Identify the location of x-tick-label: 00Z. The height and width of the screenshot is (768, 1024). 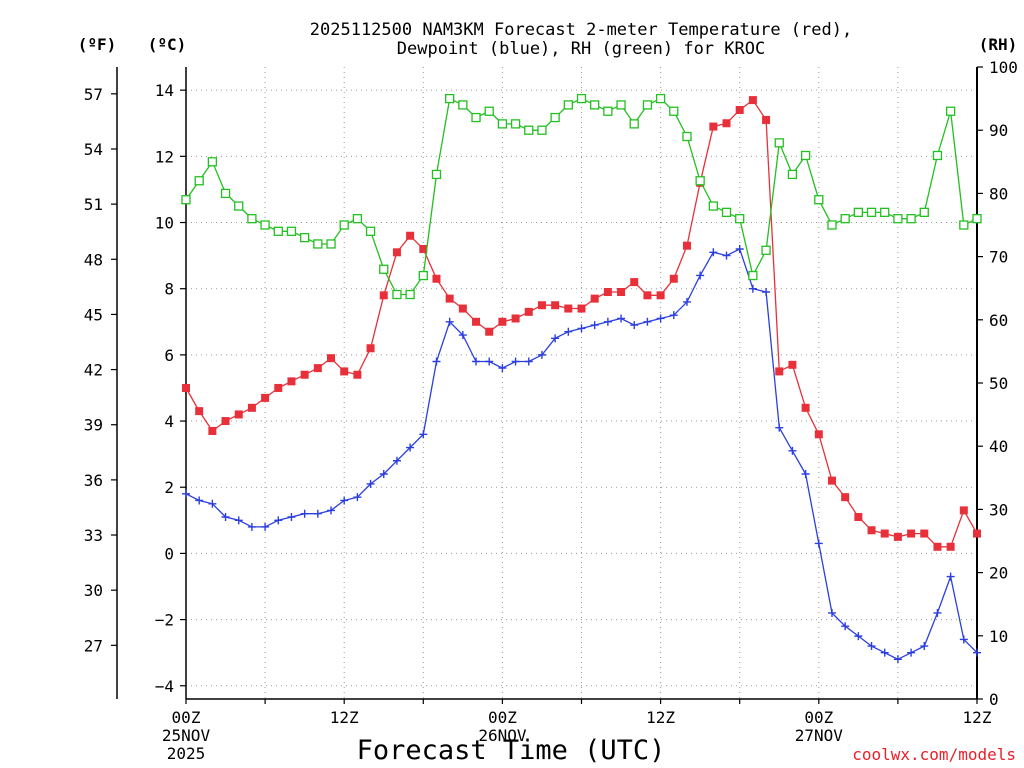
(502, 717).